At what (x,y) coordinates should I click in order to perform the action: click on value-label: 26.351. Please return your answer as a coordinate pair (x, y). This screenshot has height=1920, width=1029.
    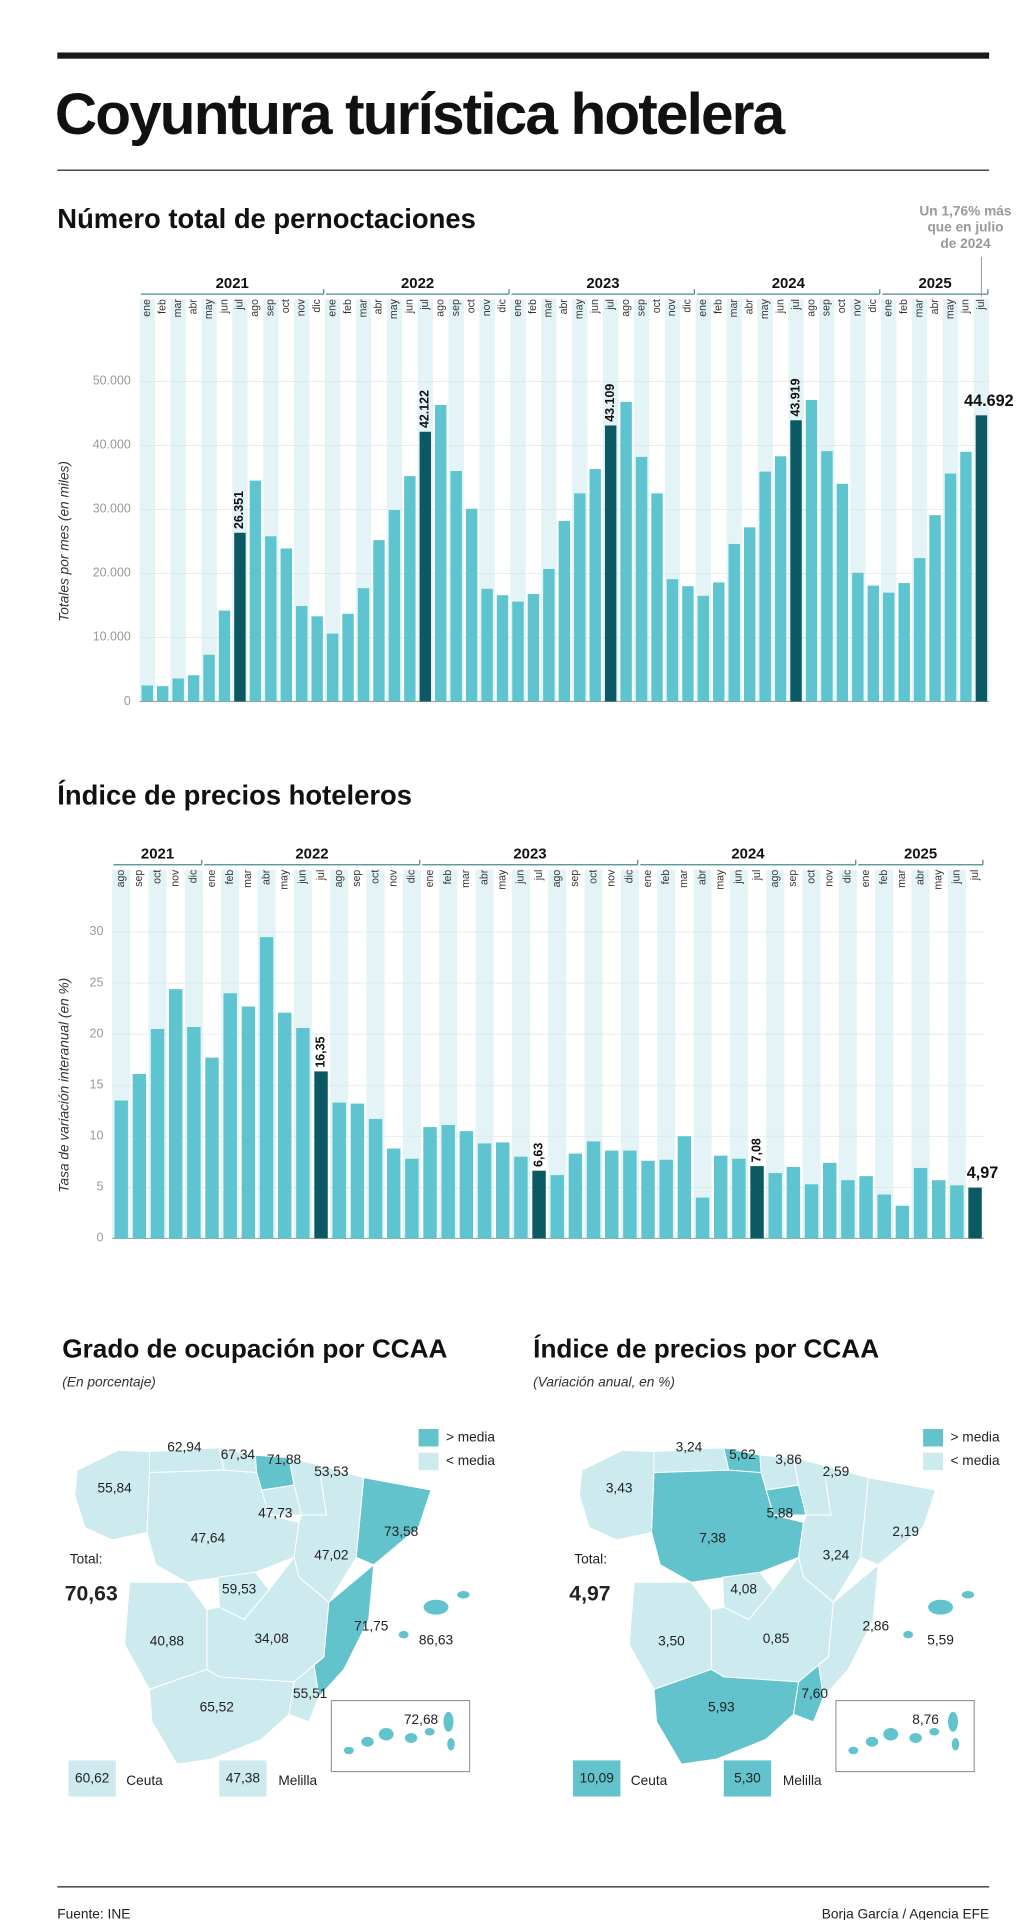
    Looking at the image, I should click on (239, 510).